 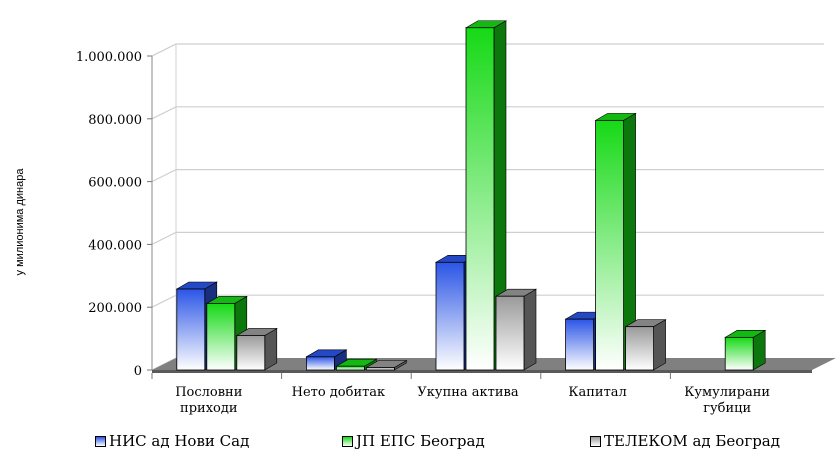 What do you see at coordinates (138, 371) in the screenshot?
I see `y-tick-label: 0` at bounding box center [138, 371].